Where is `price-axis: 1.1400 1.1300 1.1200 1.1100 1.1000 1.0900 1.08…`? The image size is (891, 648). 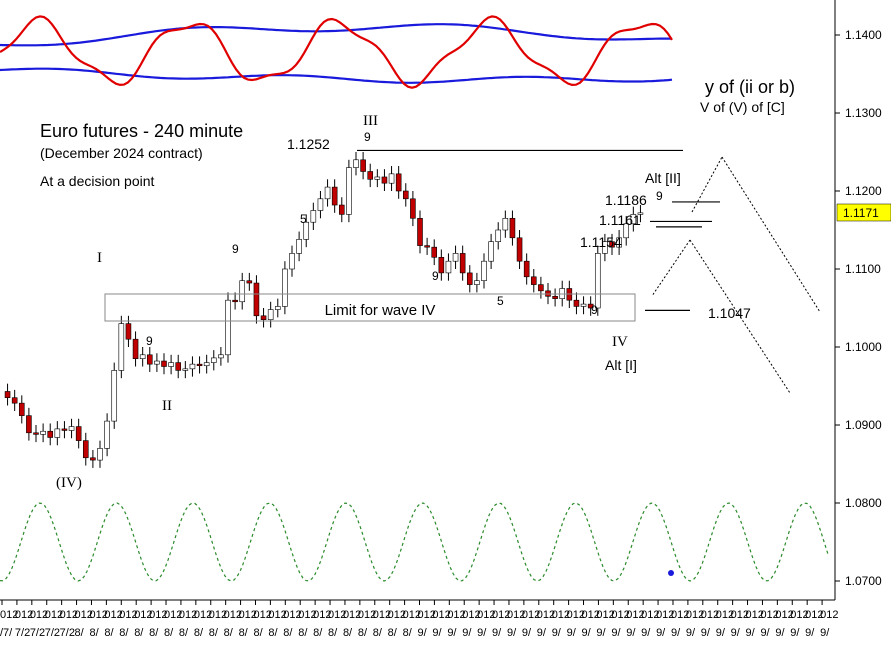 price-axis: 1.1400 1.1300 1.1200 1.1100 1.1000 1.0900 1.08… is located at coordinates (858, 308).